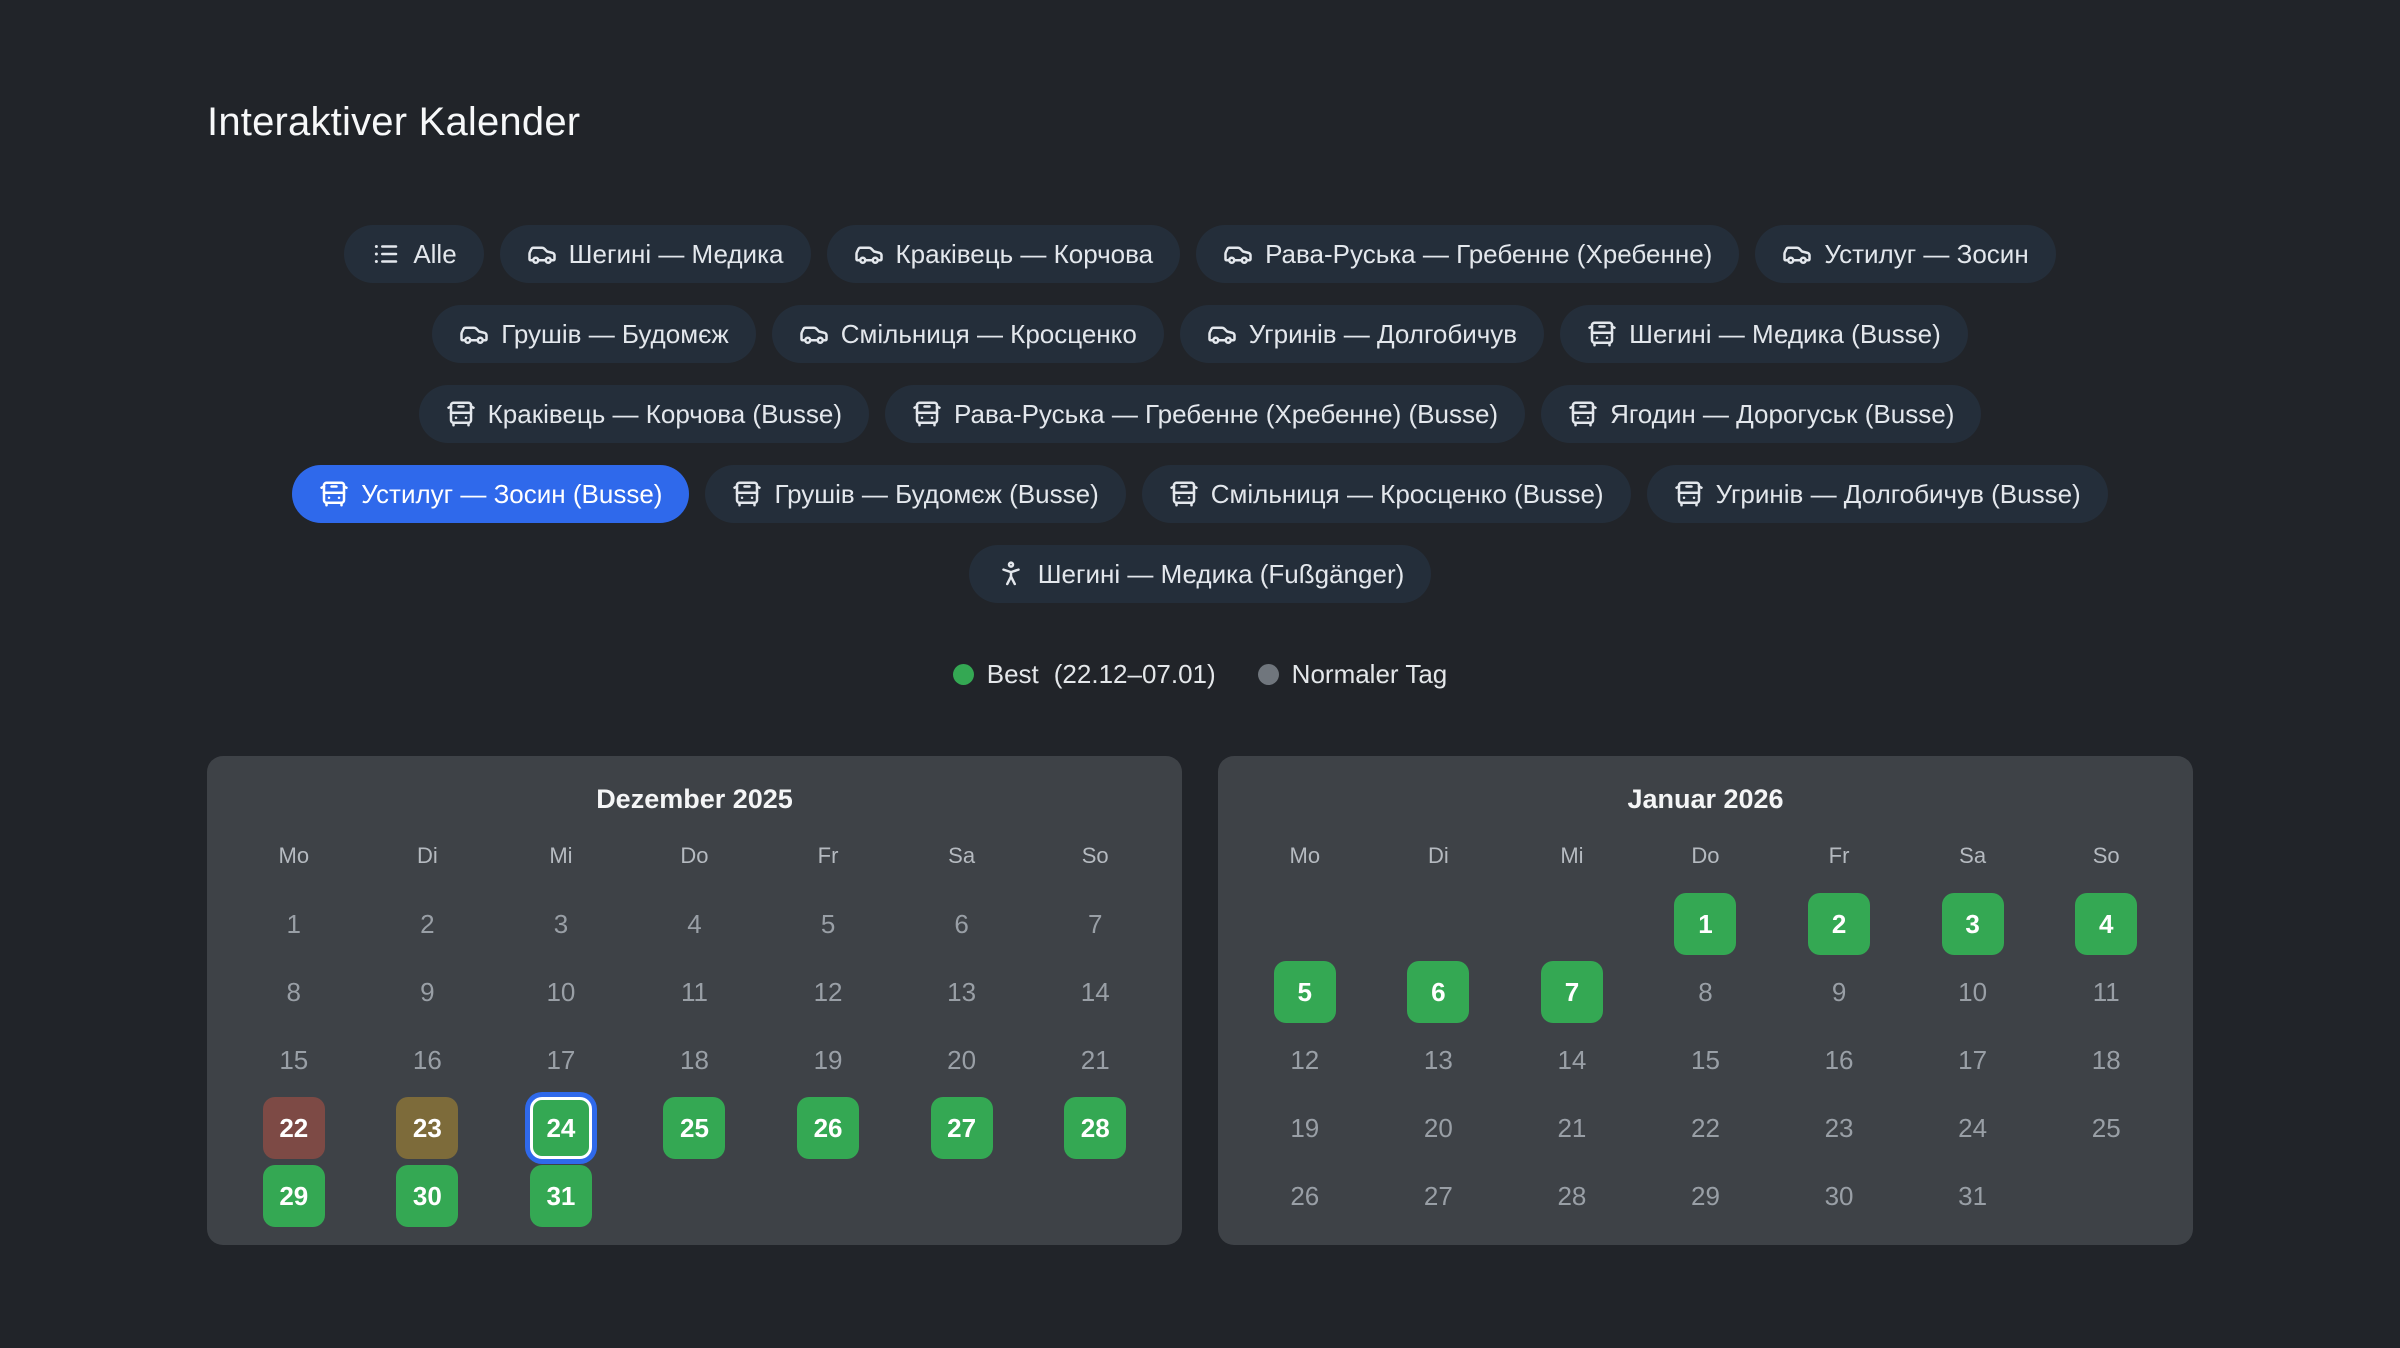 This screenshot has width=2400, height=1348. Describe the element at coordinates (594, 334) in the screenshot. I see `filter-chip: Грушів — Будомєж` at that location.